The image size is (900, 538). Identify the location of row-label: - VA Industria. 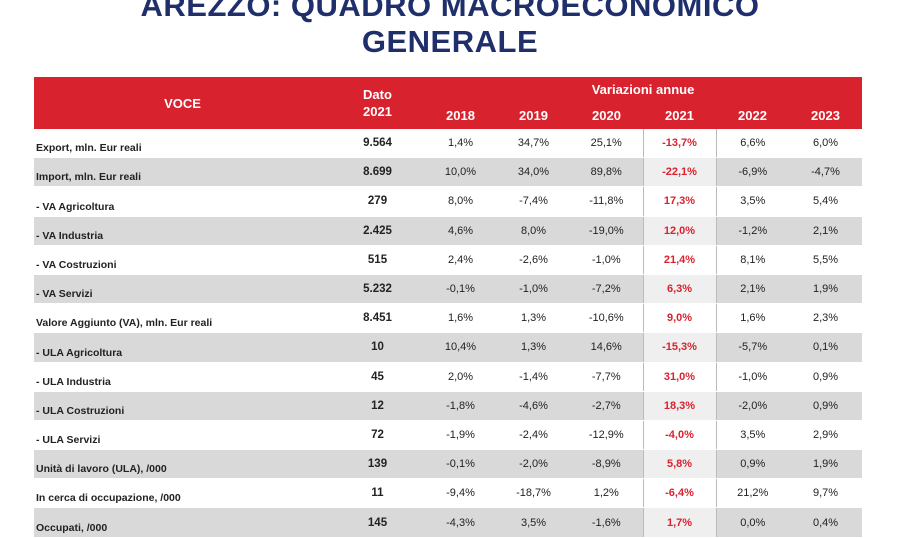
(182, 231).